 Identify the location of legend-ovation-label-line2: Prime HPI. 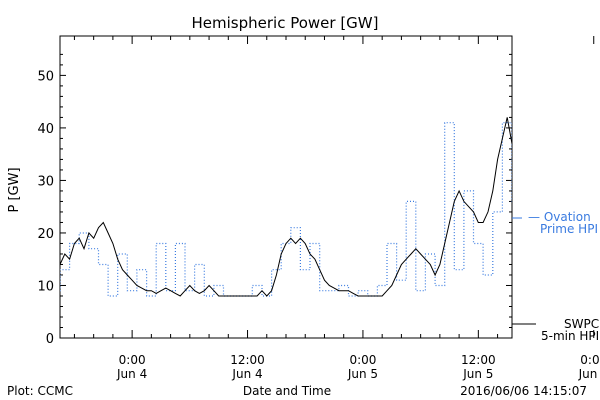
(569, 229).